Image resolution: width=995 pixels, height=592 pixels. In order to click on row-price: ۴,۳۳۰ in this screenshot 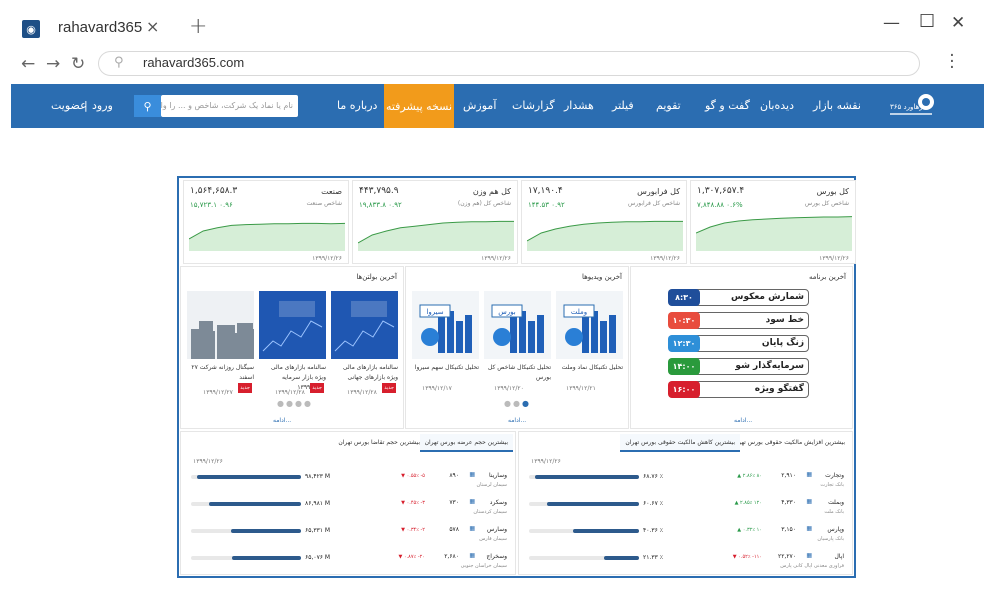, I will do `click(788, 502)`.